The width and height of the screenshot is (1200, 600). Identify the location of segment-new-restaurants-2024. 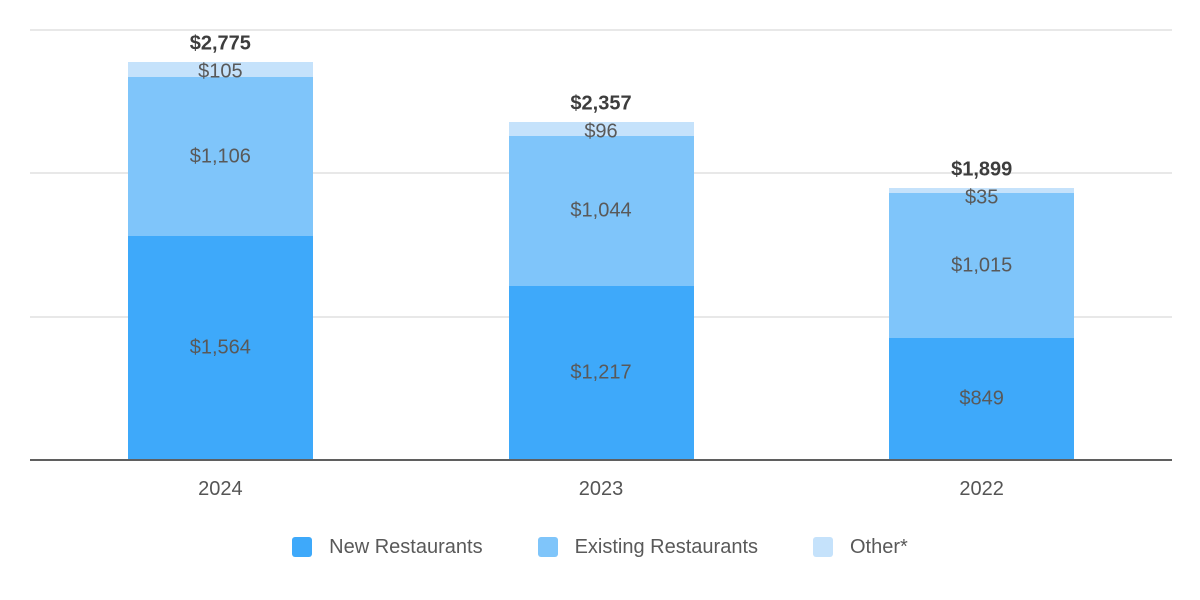
(220, 347).